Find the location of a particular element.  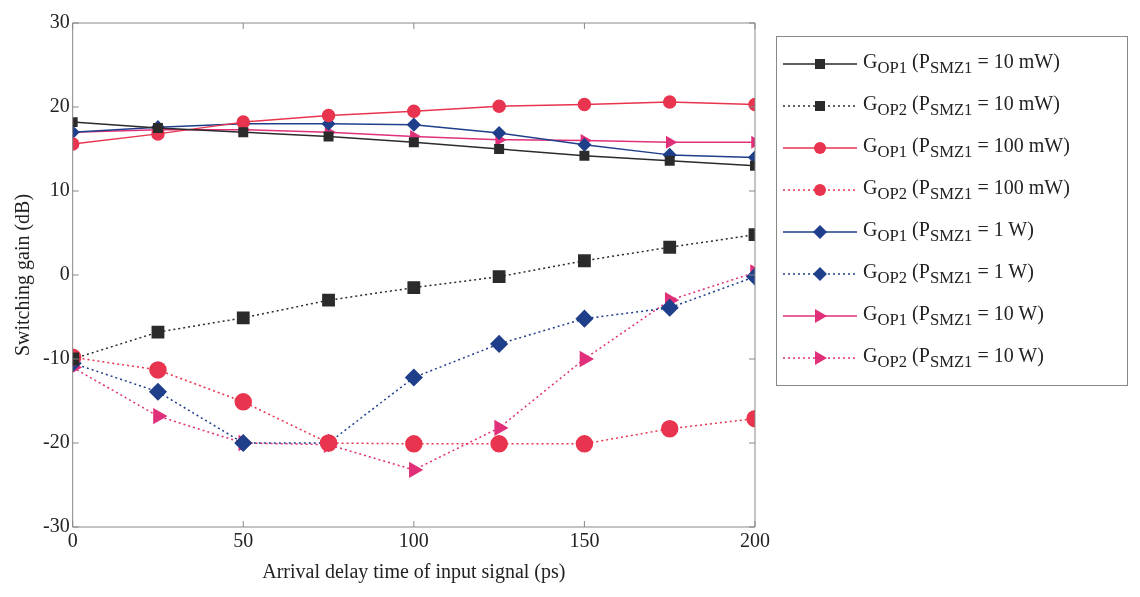

y-tick-label: -20 is located at coordinates (56, 441).